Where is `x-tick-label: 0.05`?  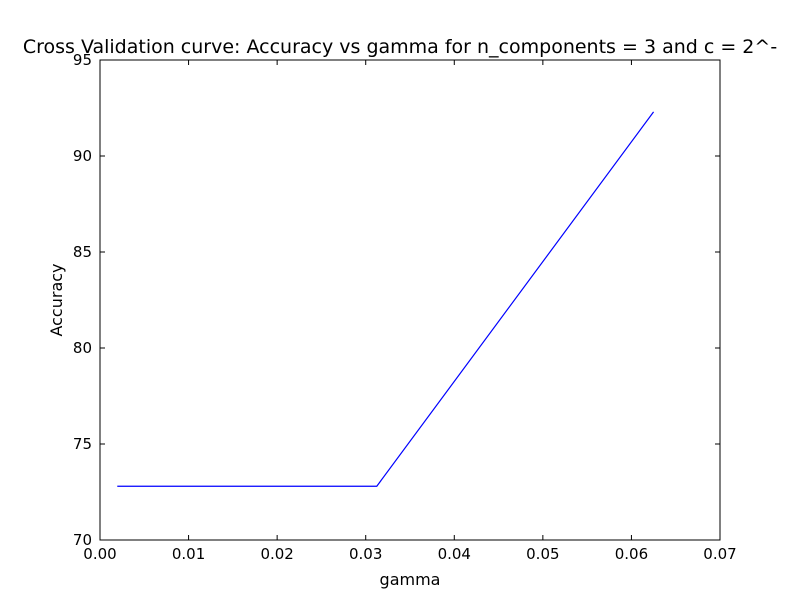
x-tick-label: 0.05 is located at coordinates (542, 554).